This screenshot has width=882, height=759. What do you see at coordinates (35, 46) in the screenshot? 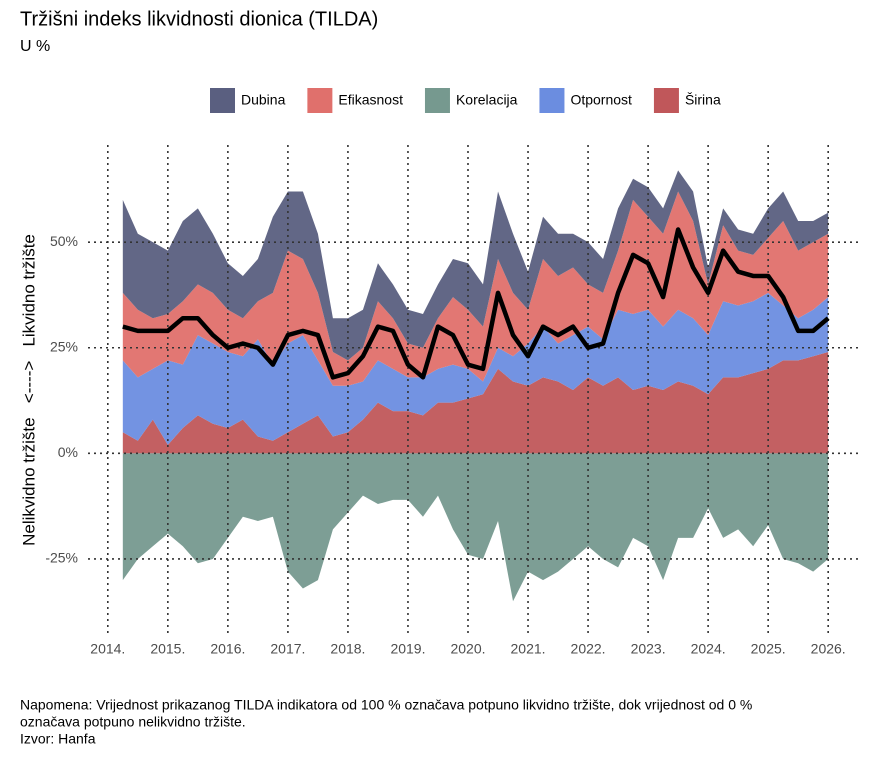
I see `chart-subtitle: U %` at bounding box center [35, 46].